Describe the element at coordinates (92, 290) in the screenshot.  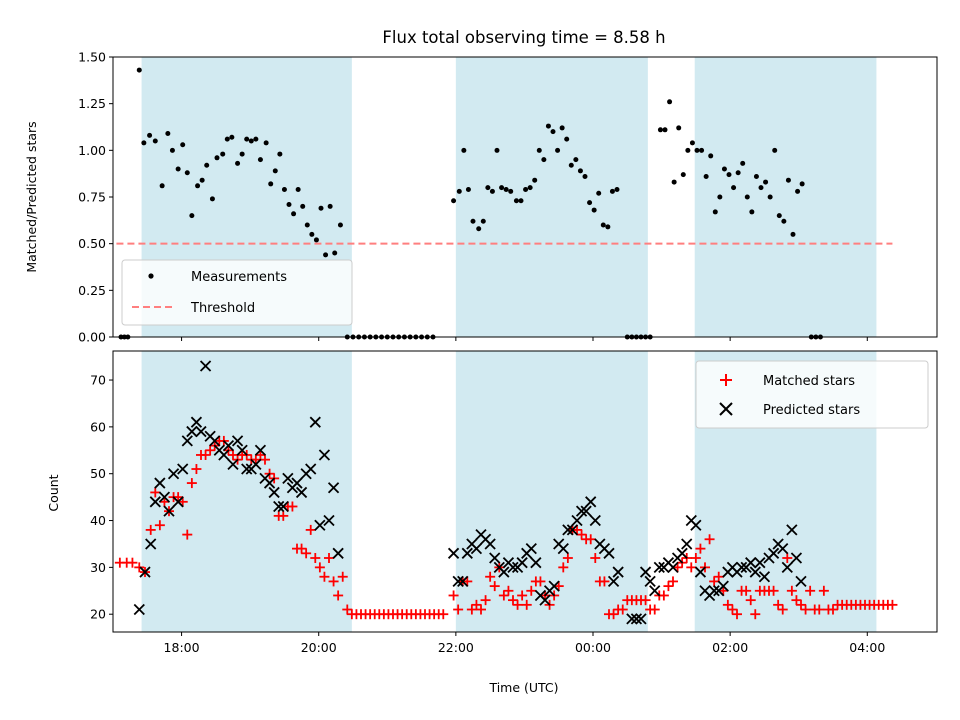
I see `ratio-y-tick-label: 0.25` at that location.